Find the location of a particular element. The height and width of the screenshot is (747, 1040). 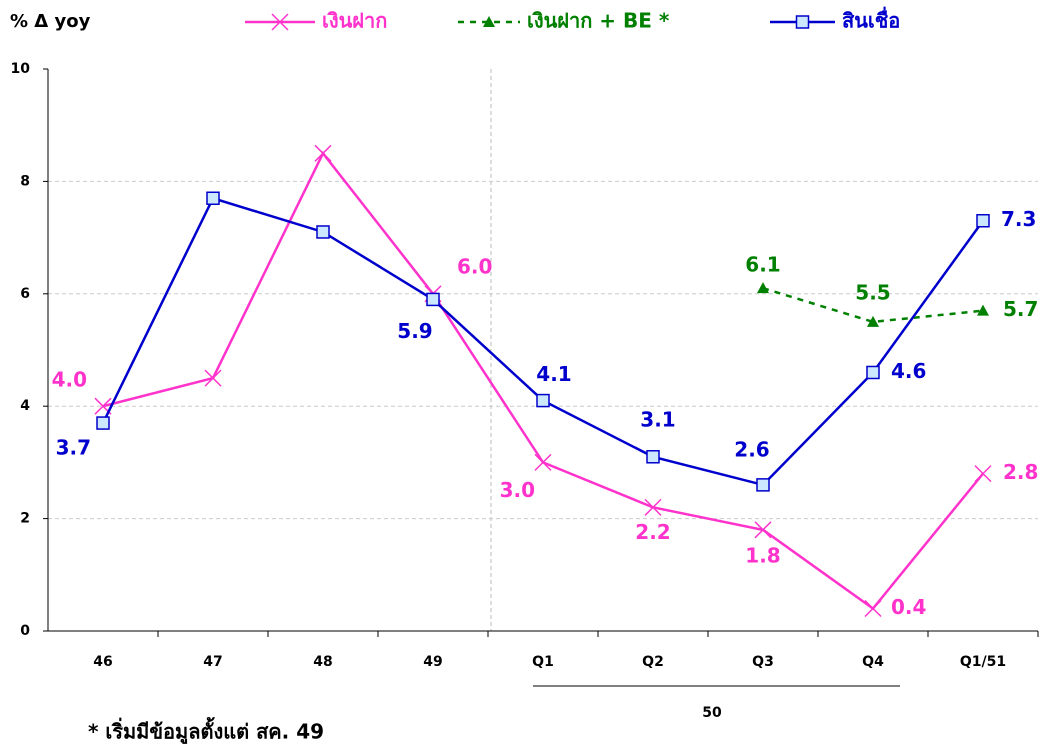

data-label: 5.9 is located at coordinates (414, 331).